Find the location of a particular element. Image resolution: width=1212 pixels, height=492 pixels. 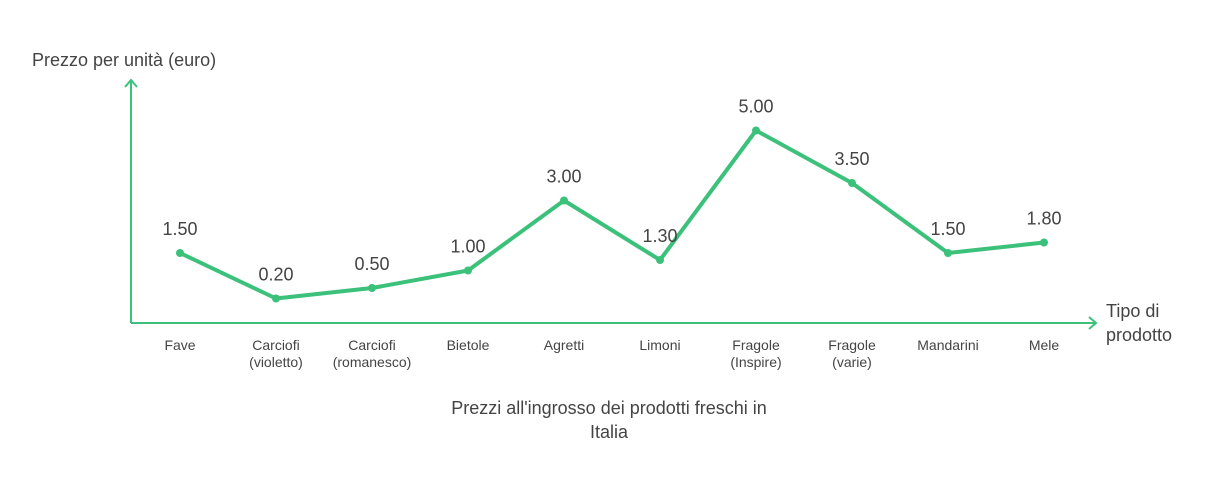

x-tick-label: Mandarini is located at coordinates (947, 345).